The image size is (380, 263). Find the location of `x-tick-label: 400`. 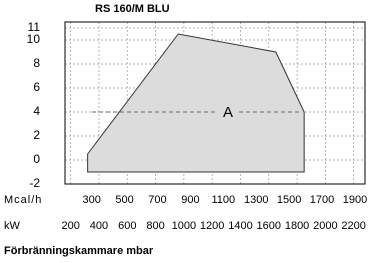

x-tick-label: 400 is located at coordinates (99, 226).